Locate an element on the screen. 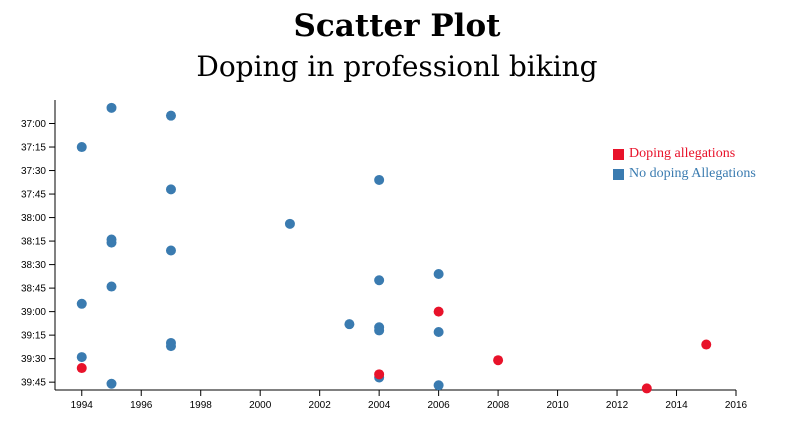 The image size is (794, 448). legend-label-clean: No doping Allegations is located at coordinates (692, 173).